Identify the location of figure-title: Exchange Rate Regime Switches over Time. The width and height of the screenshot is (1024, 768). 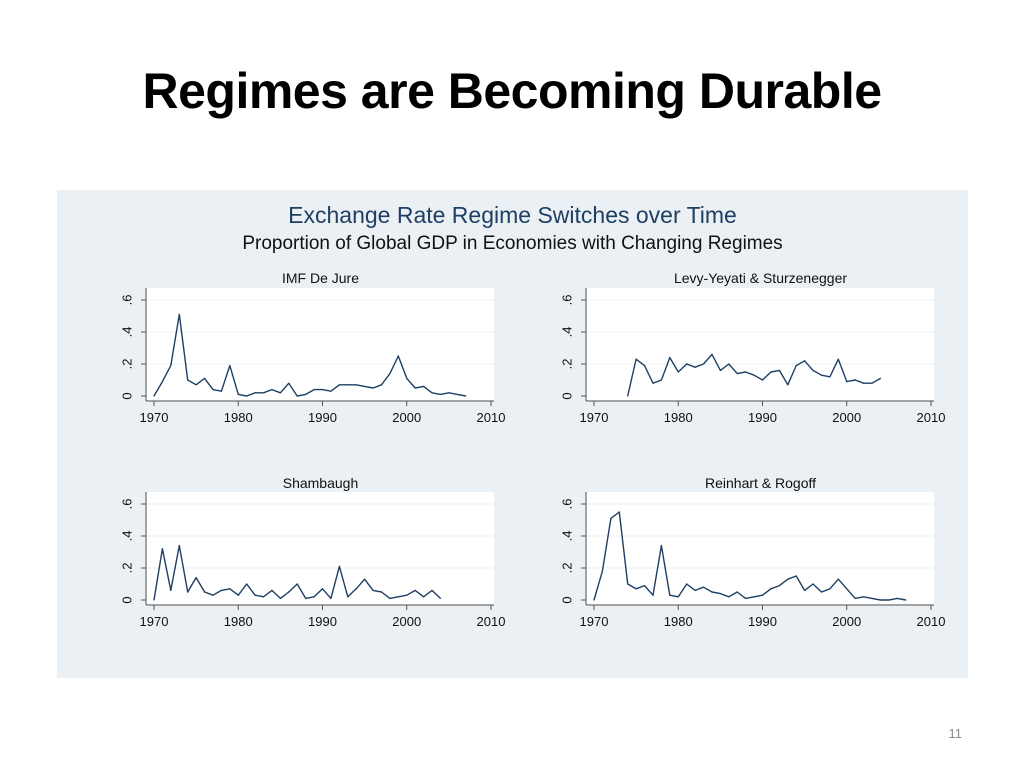
(512, 215).